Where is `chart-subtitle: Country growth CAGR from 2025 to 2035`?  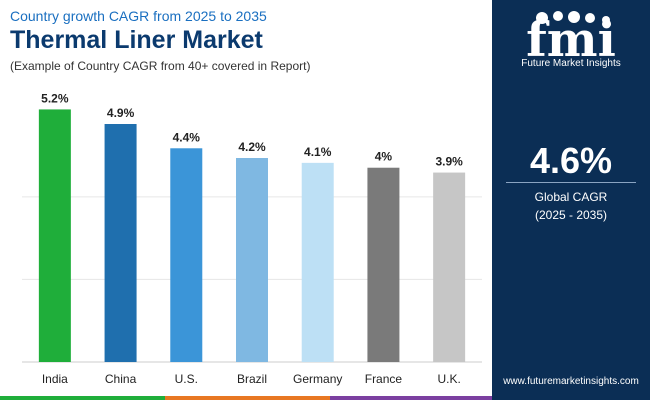 chart-subtitle: Country growth CAGR from 2025 to 2035 is located at coordinates (138, 16).